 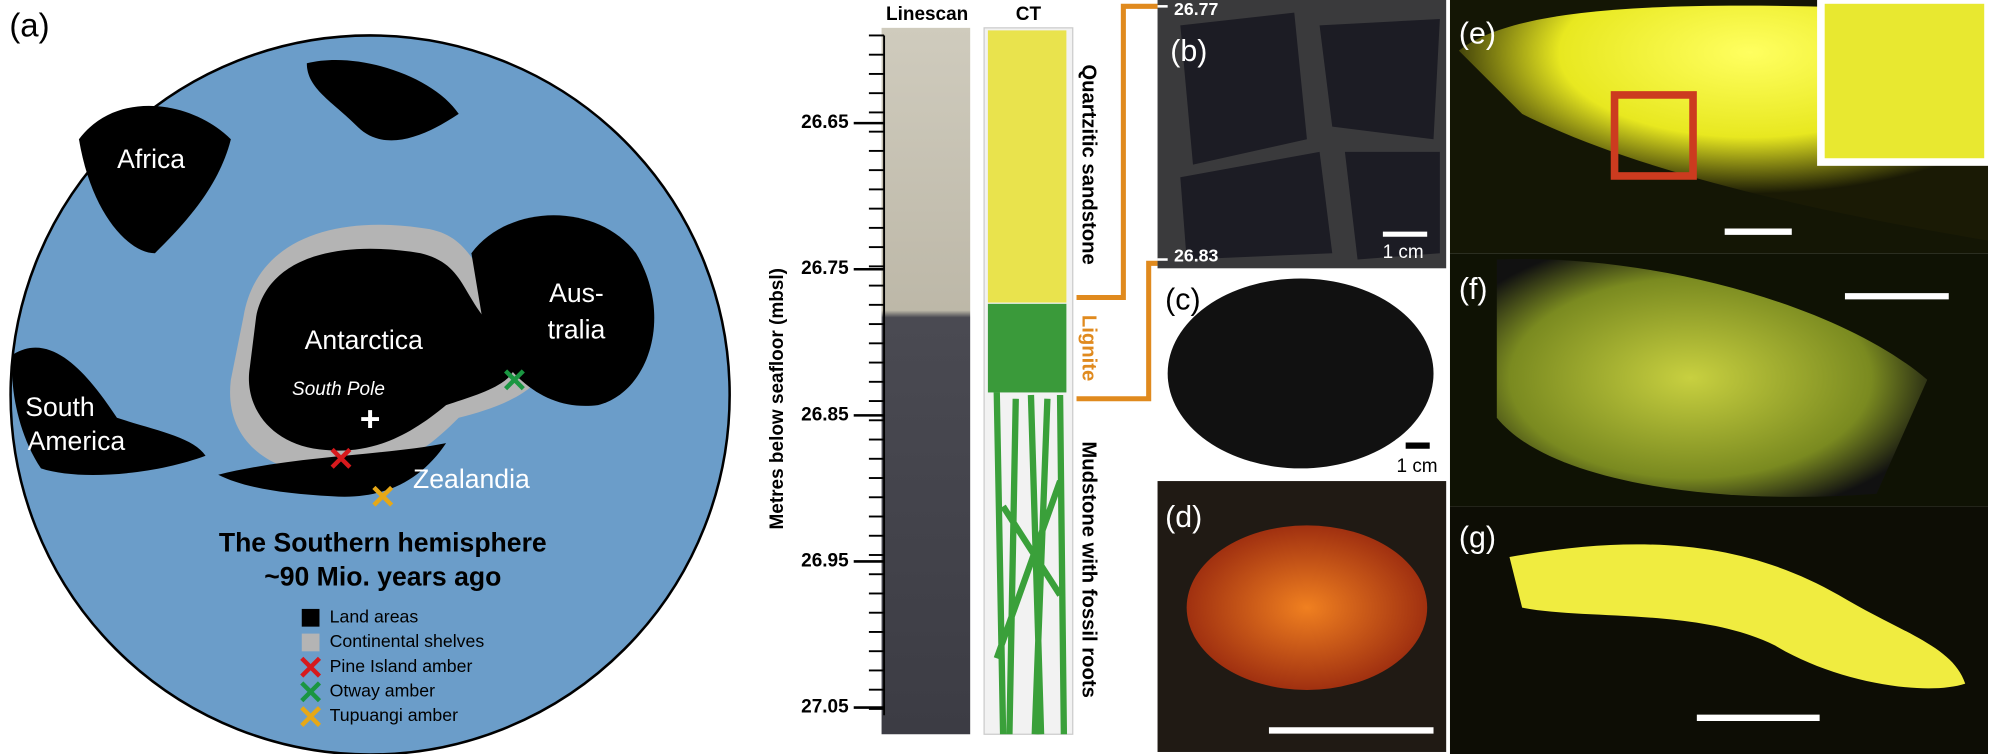 What do you see at coordinates (1737, 616) in the screenshot?
I see `panel-g-amber` at bounding box center [1737, 616].